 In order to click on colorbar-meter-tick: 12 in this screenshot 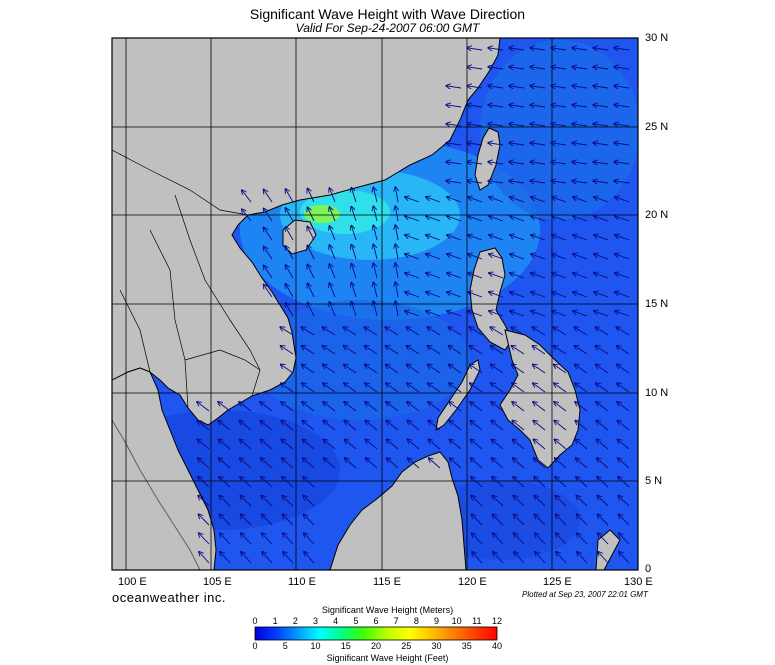, I will do `click(496, 621)`.